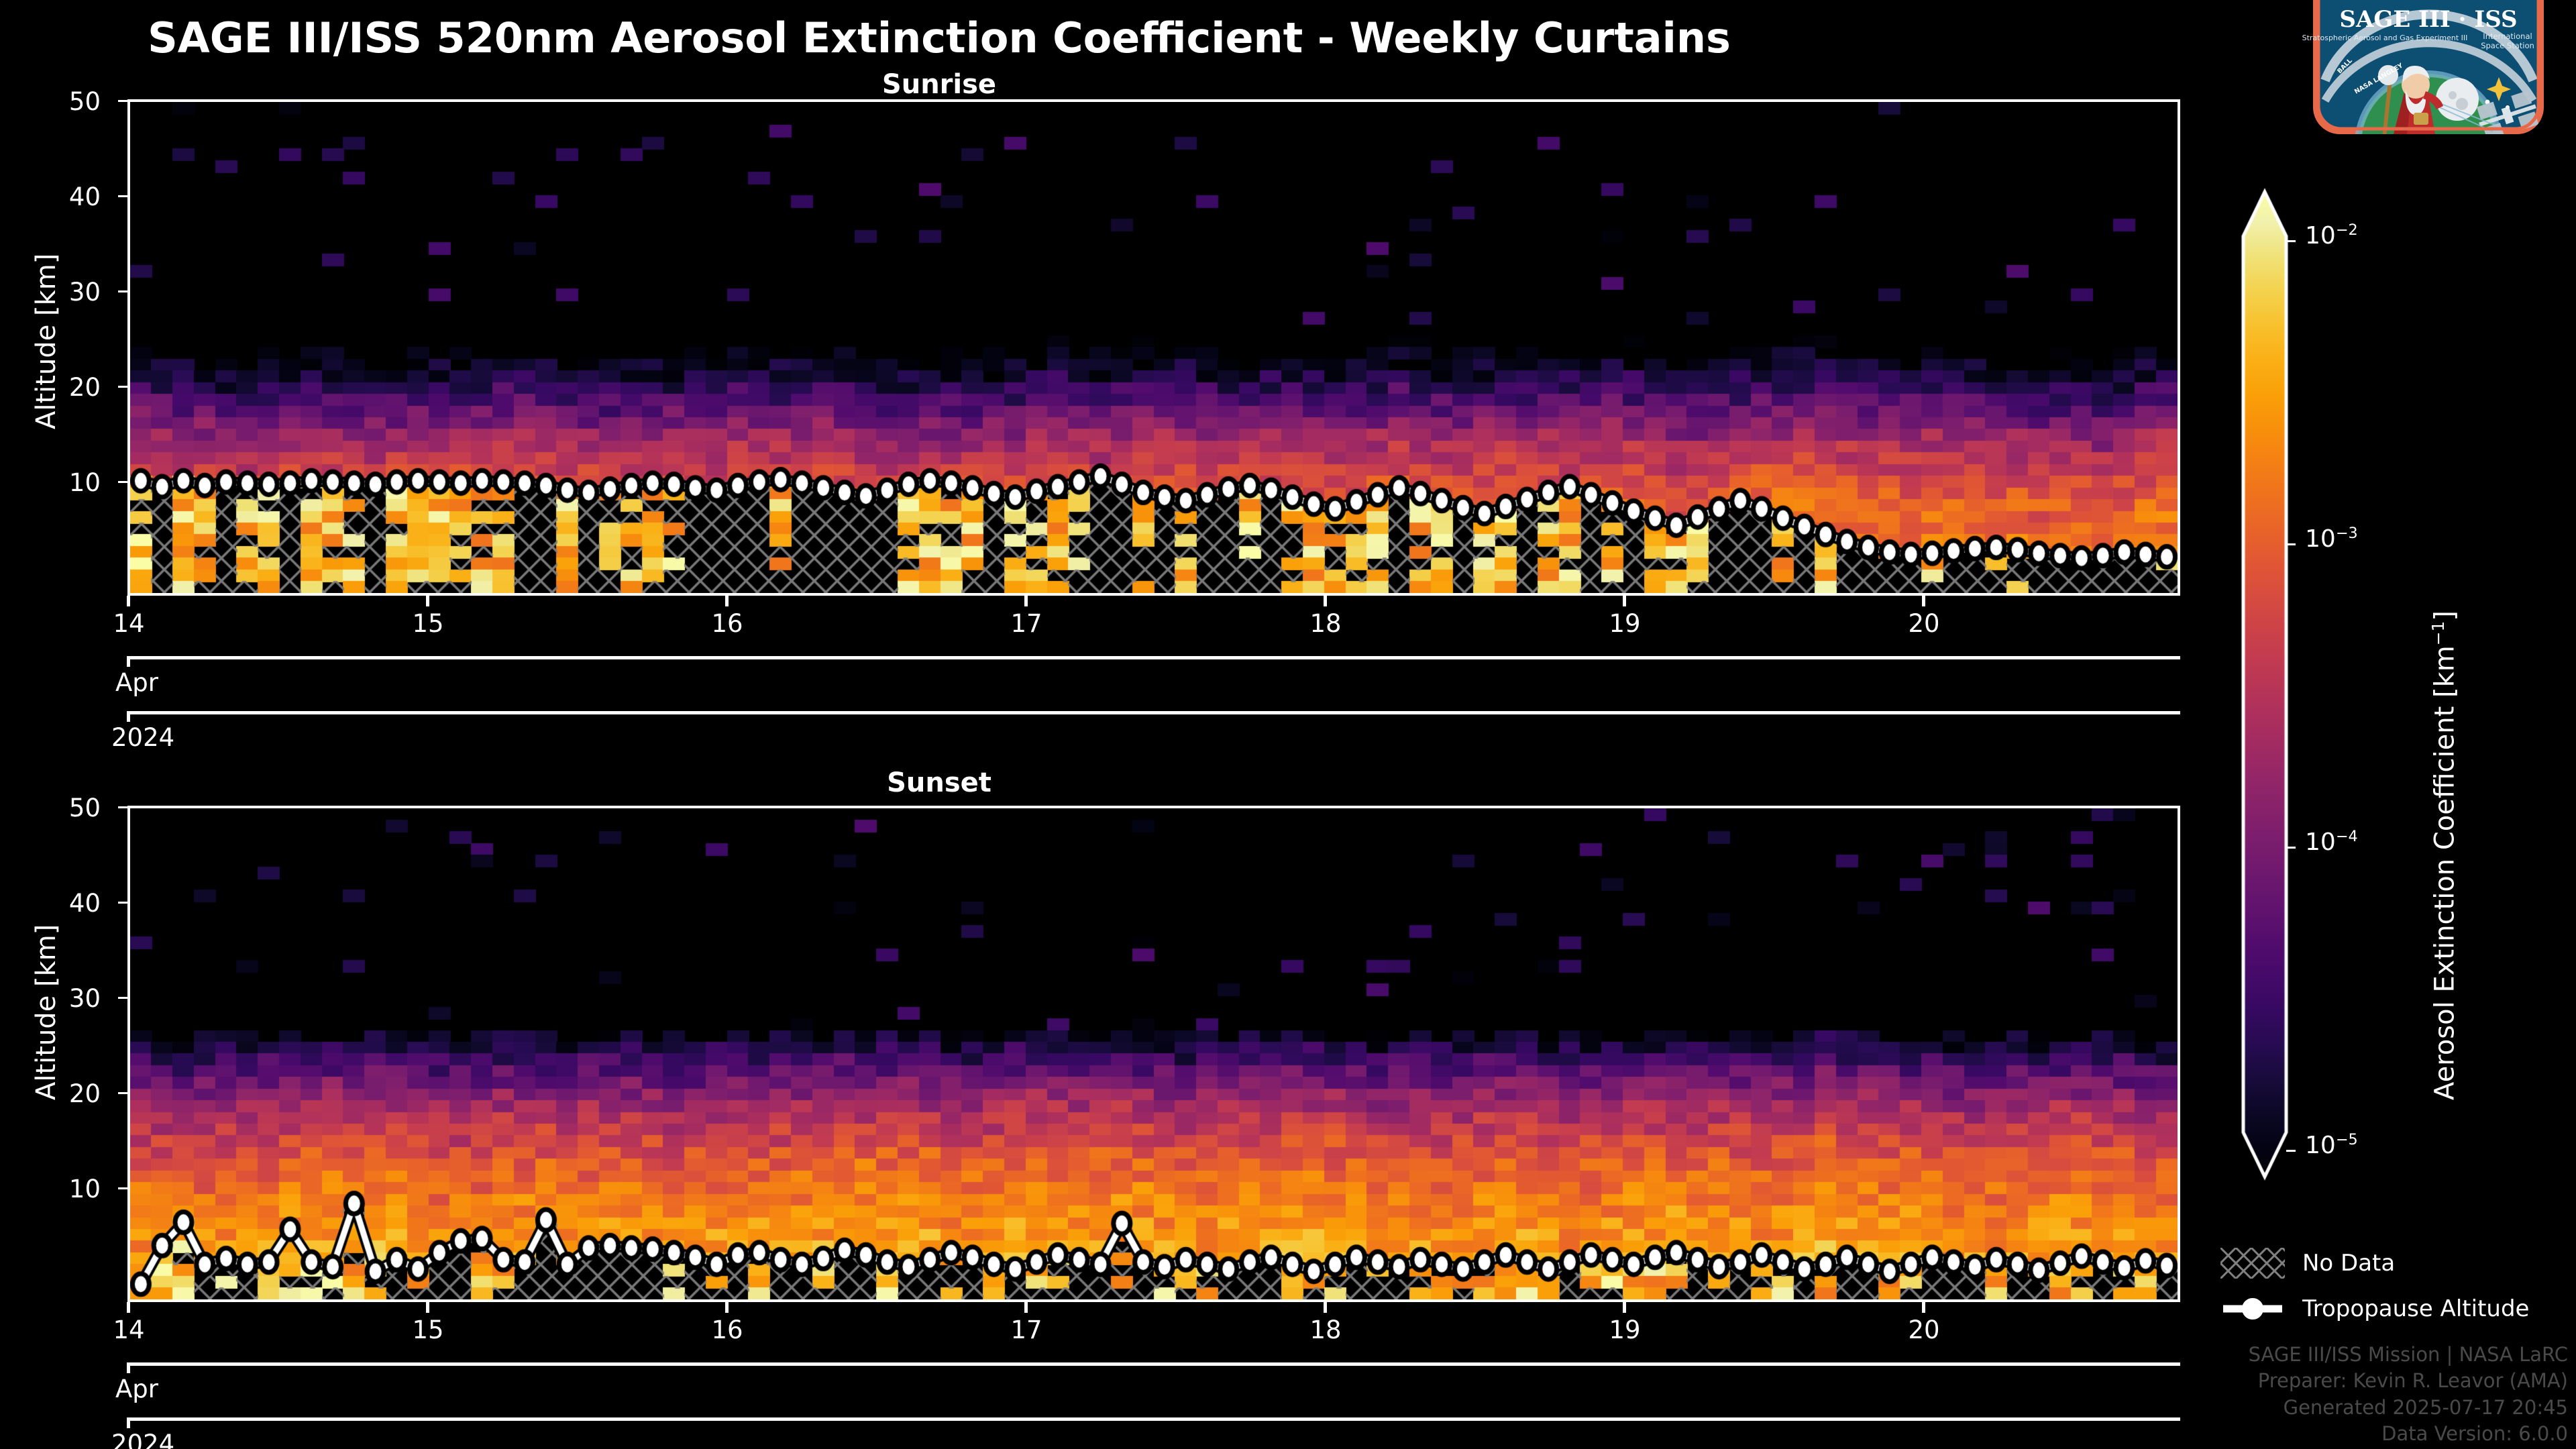  Describe the element at coordinates (2346, 533) in the screenshot. I see `colorbar-tick-exponent: −3` at that location.